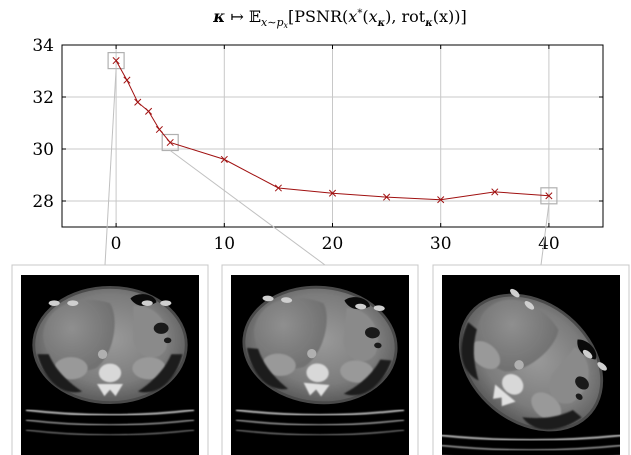  Describe the element at coordinates (339, 18) in the screenshot. I see `chart-title: κ ↦ 𝔼x∼px[PSNR(x*(xκ), rotκ(x))]` at that location.